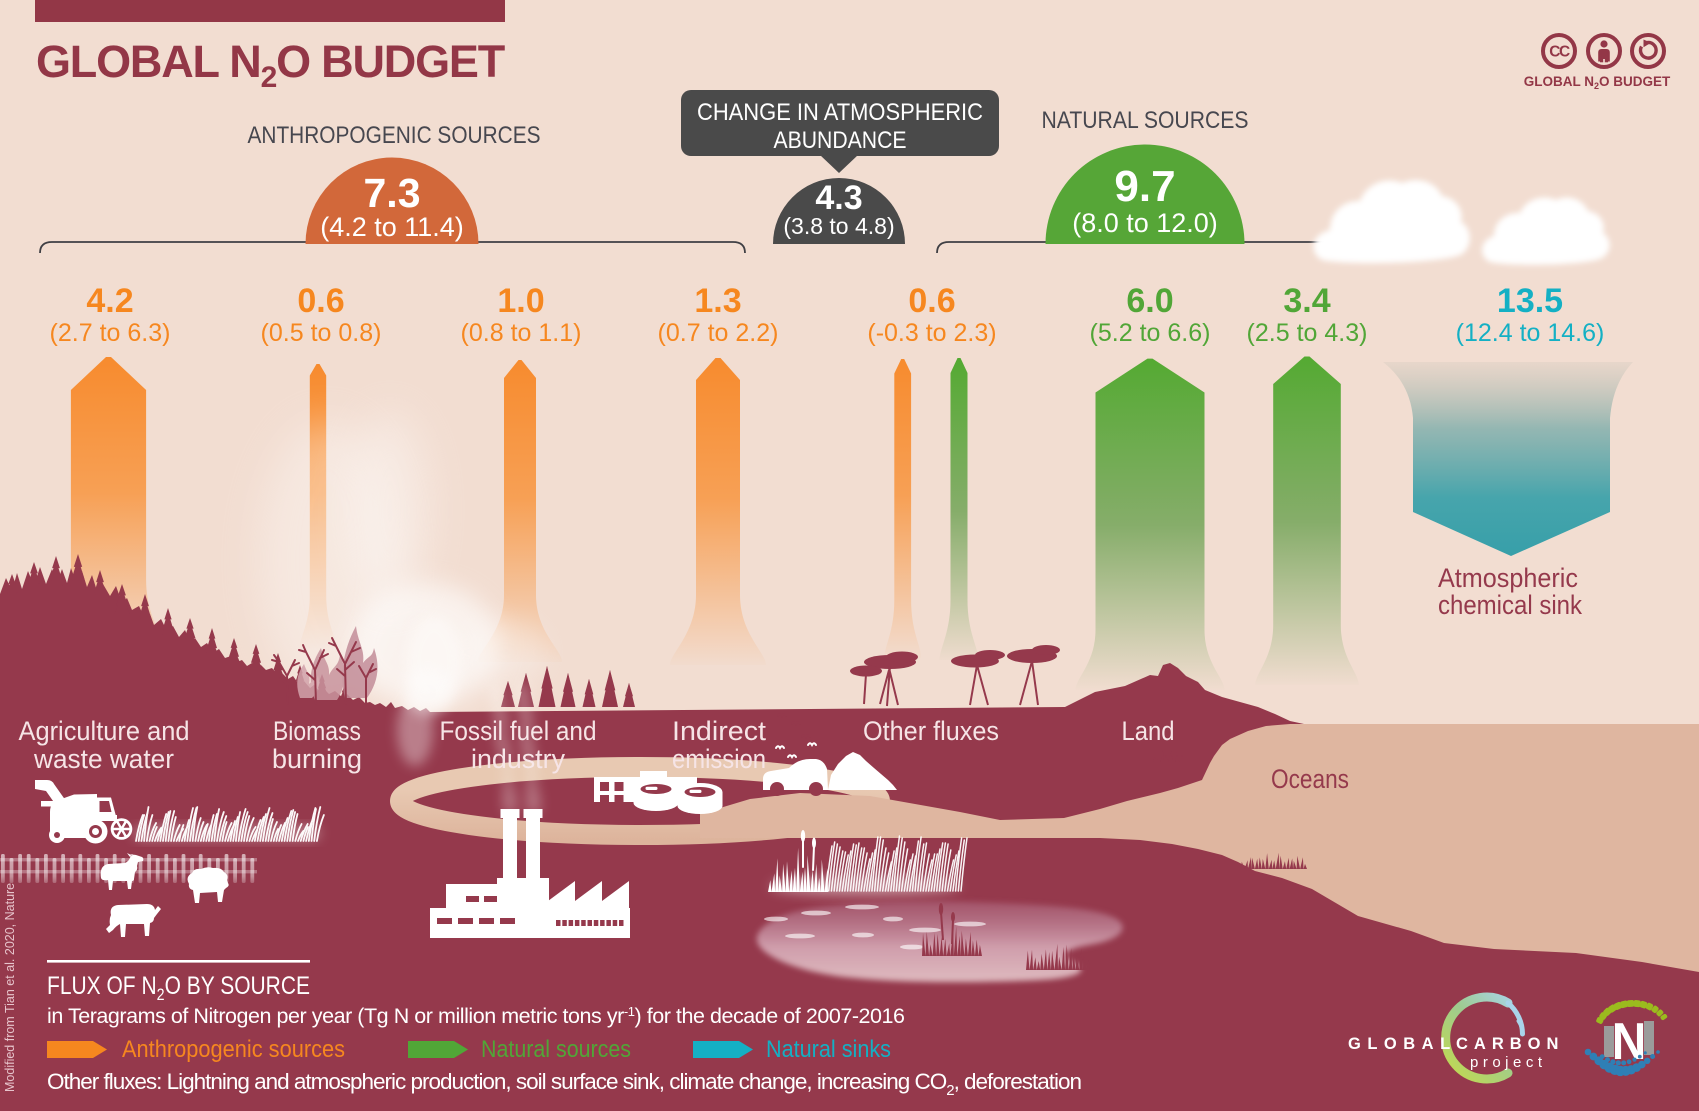 This screenshot has height=1111, width=1699. I want to click on svg-text: 1.3, so click(717, 301).